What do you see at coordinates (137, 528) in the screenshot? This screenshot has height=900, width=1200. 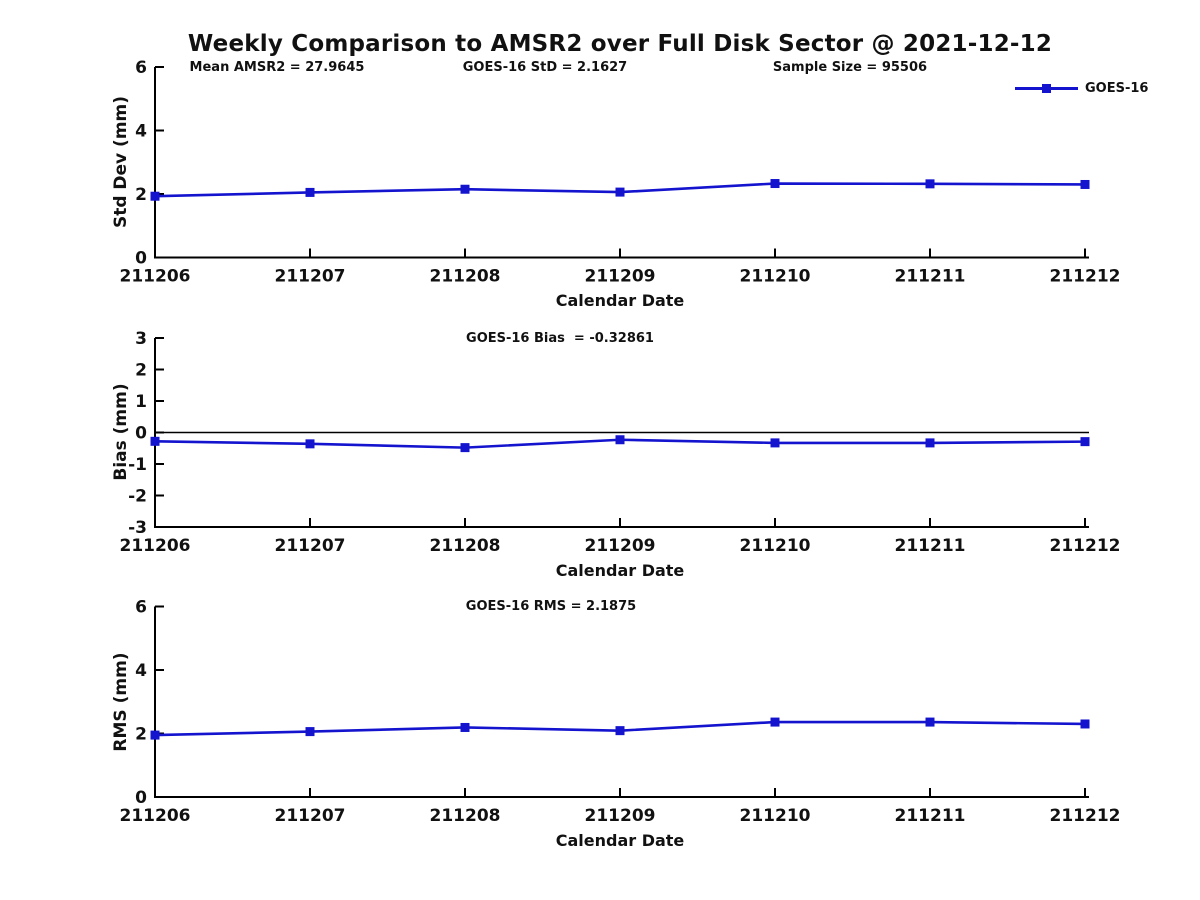 I see `y-tick-label: -3` at bounding box center [137, 528].